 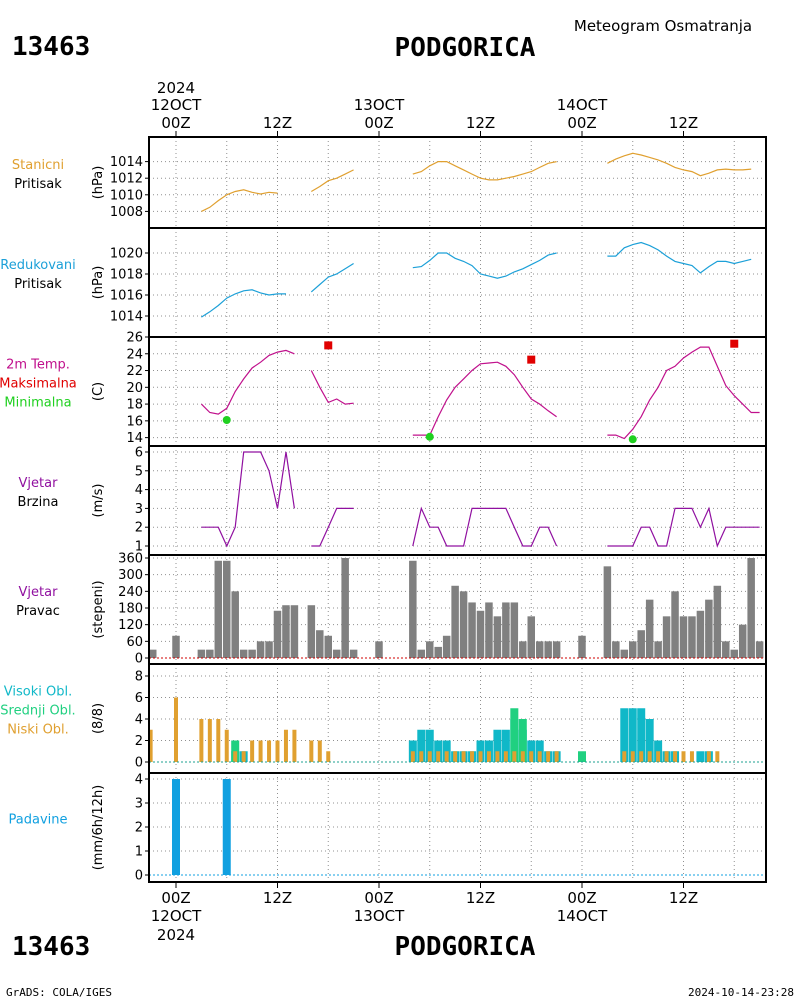 What do you see at coordinates (38, 502) in the screenshot?
I see `panel-label: Brzina` at bounding box center [38, 502].